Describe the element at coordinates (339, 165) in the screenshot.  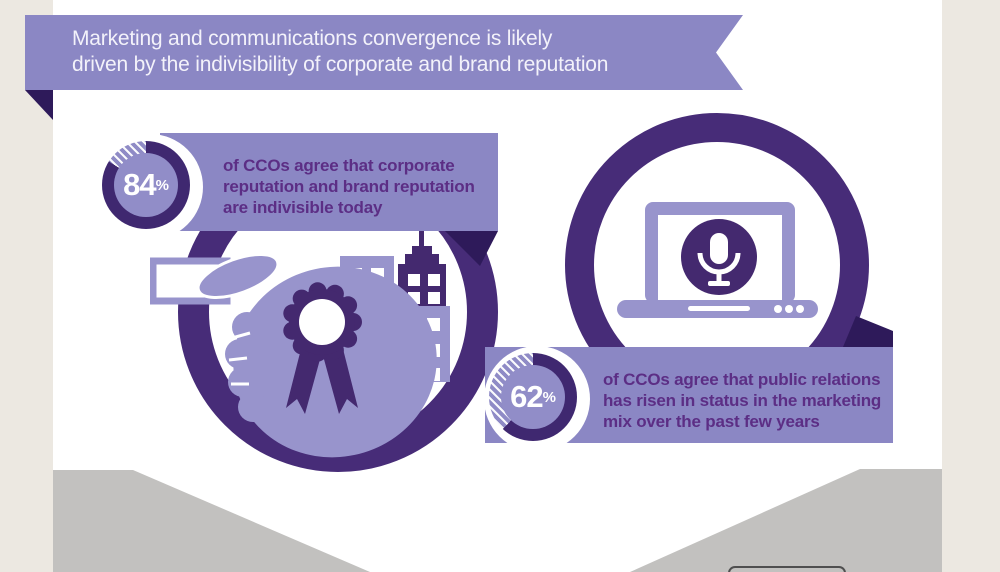
I see `stat-line: of CCOs agree that corporate` at that location.